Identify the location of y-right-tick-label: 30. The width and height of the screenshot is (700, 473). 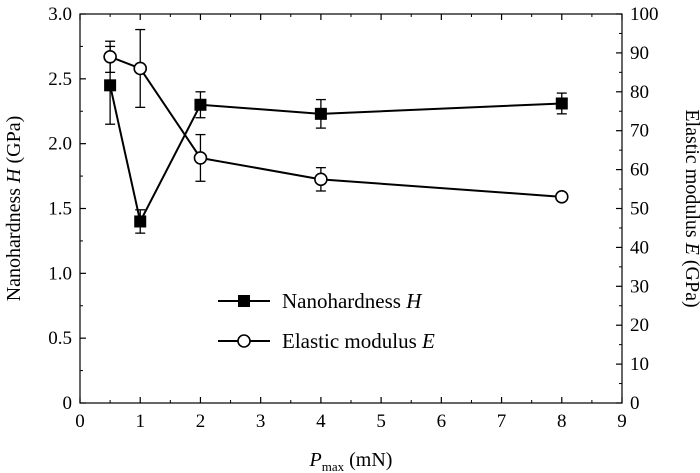
(639, 286).